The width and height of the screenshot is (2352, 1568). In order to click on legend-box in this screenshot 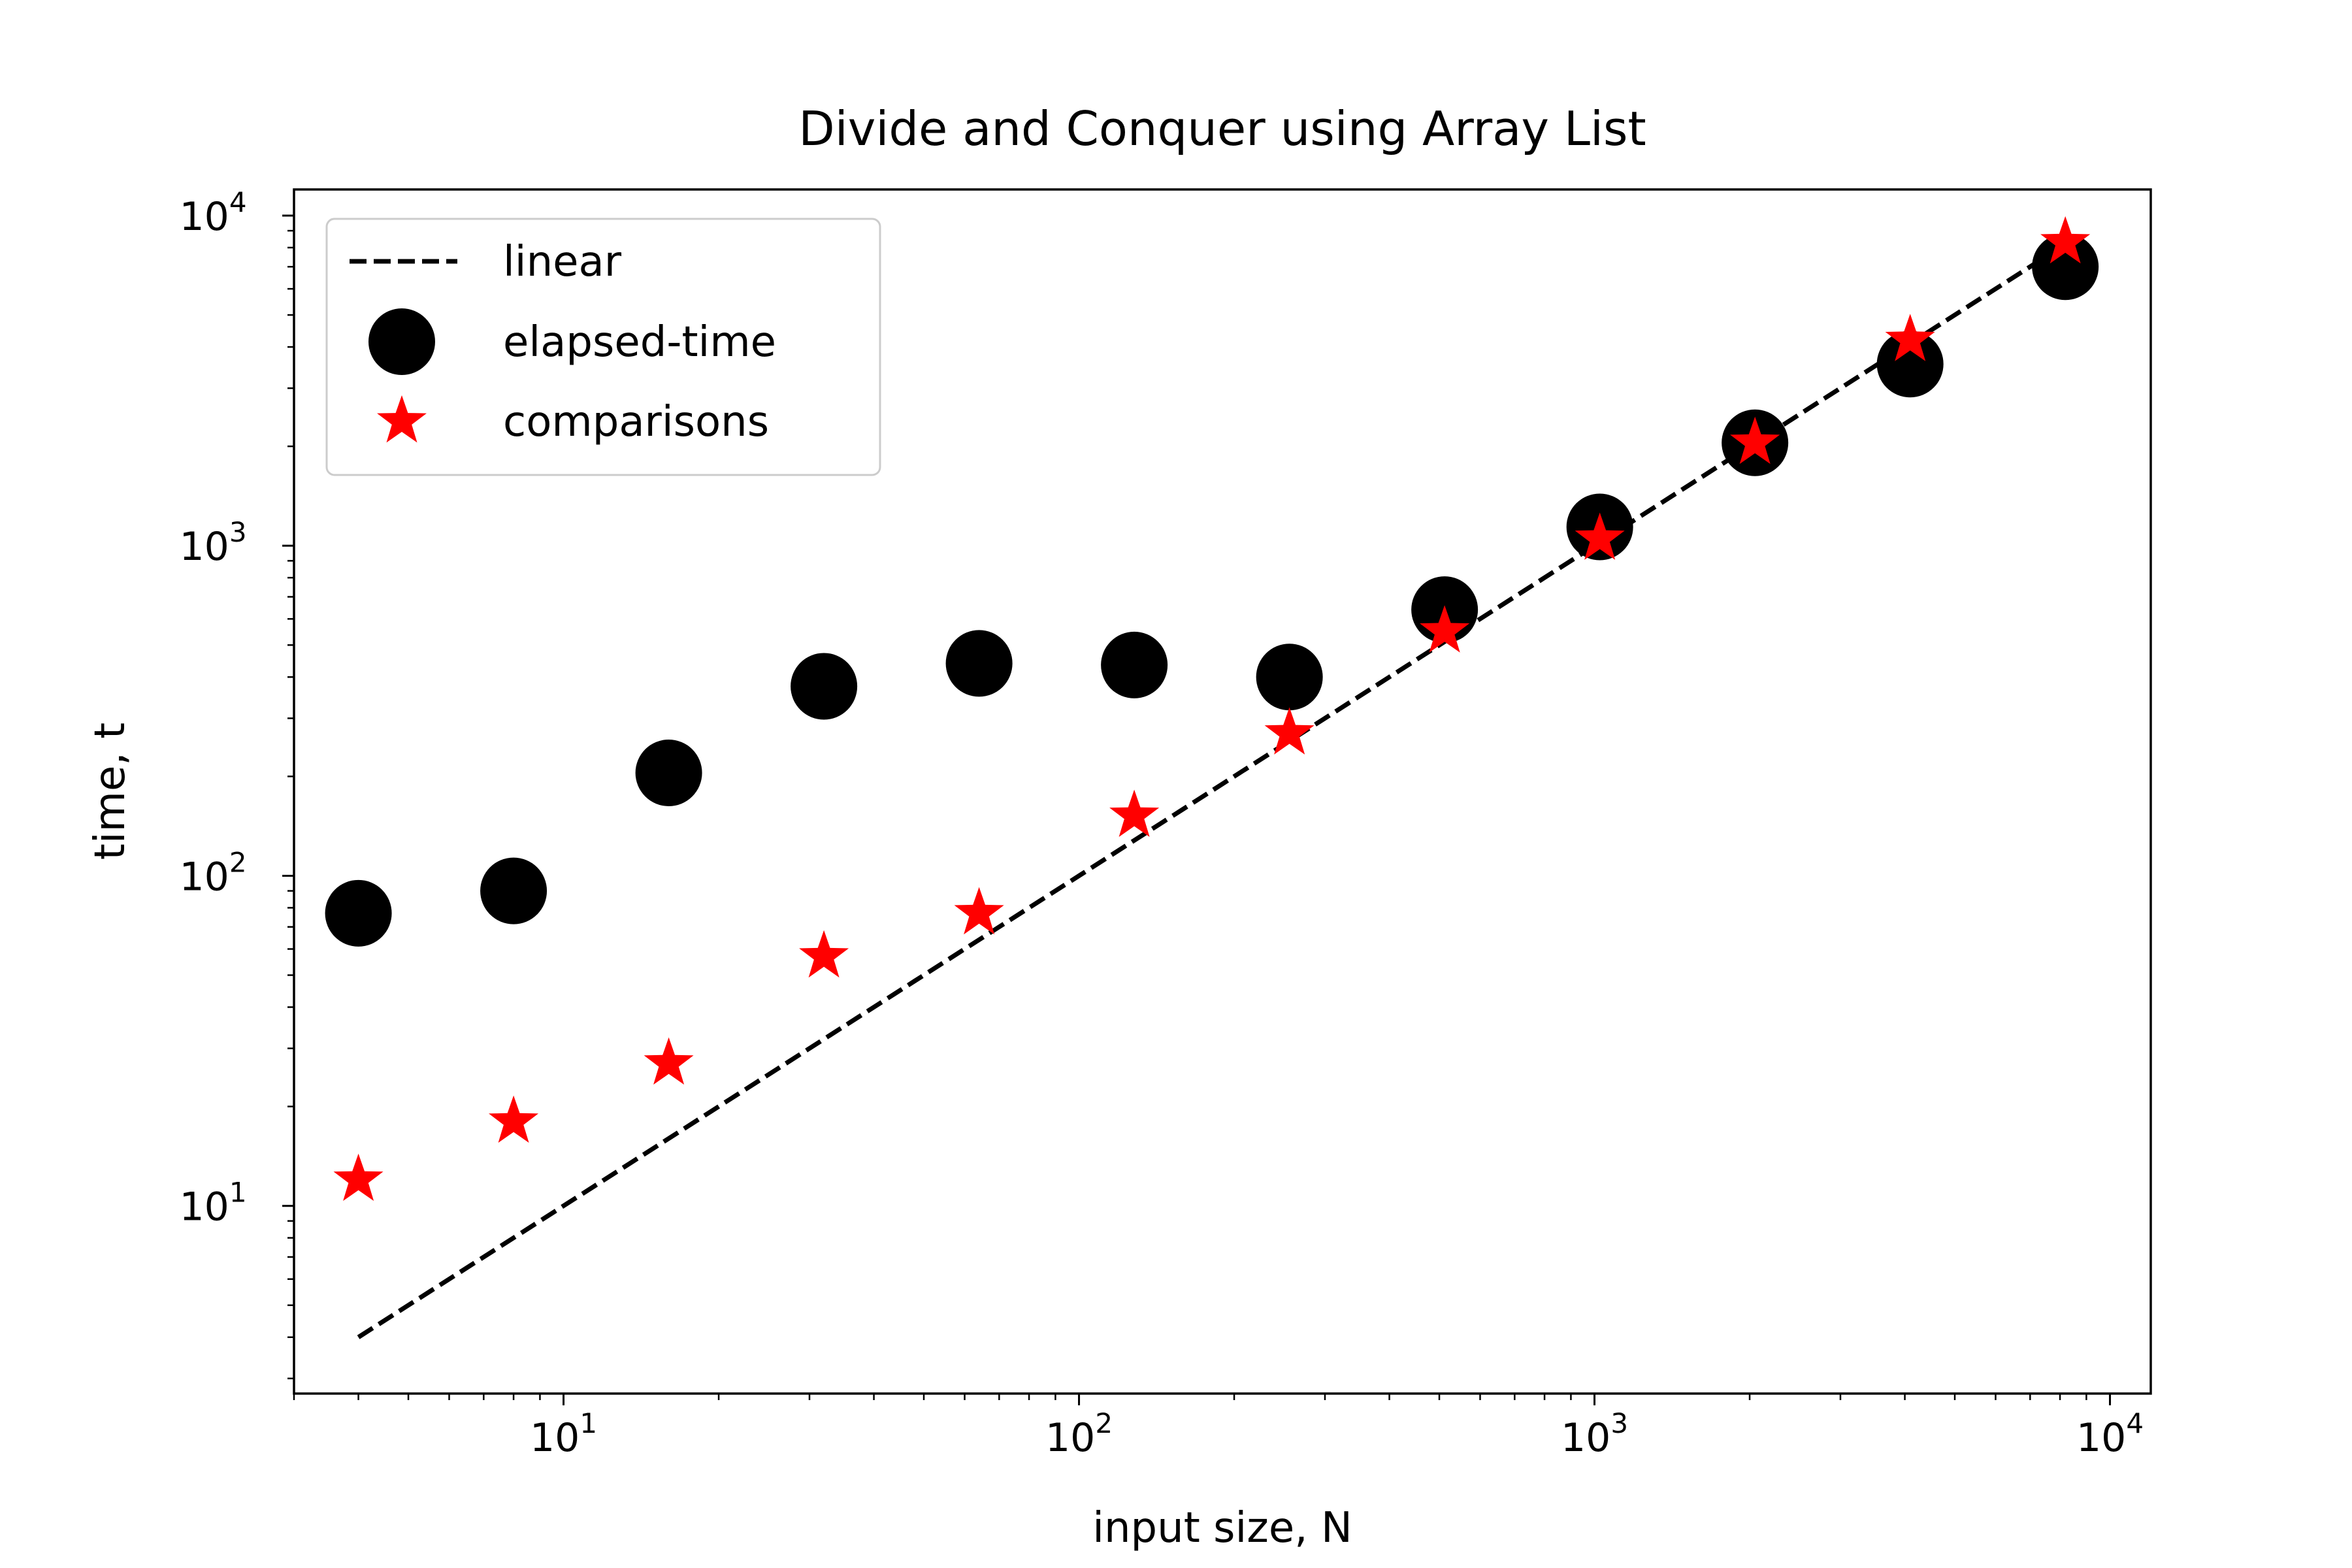, I will do `click(603, 347)`.